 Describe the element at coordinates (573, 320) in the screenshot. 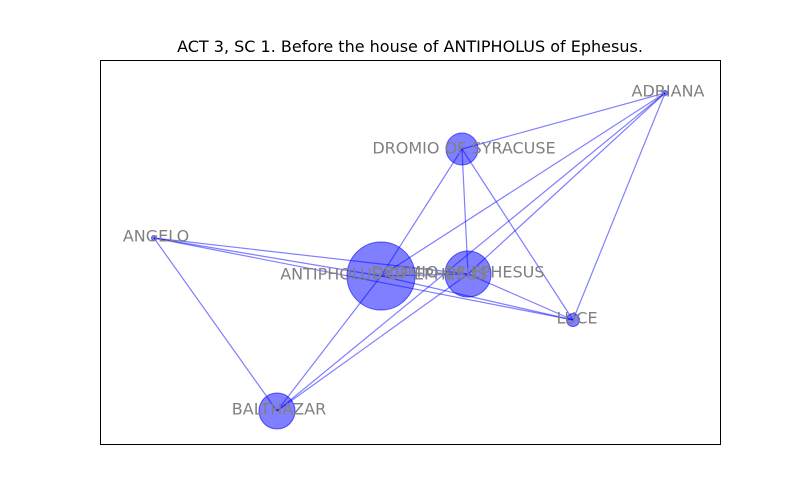

I see `node-luce` at that location.